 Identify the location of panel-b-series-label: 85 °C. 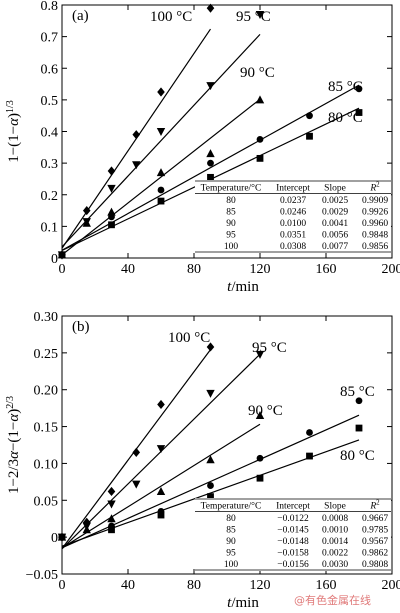
(357, 392).